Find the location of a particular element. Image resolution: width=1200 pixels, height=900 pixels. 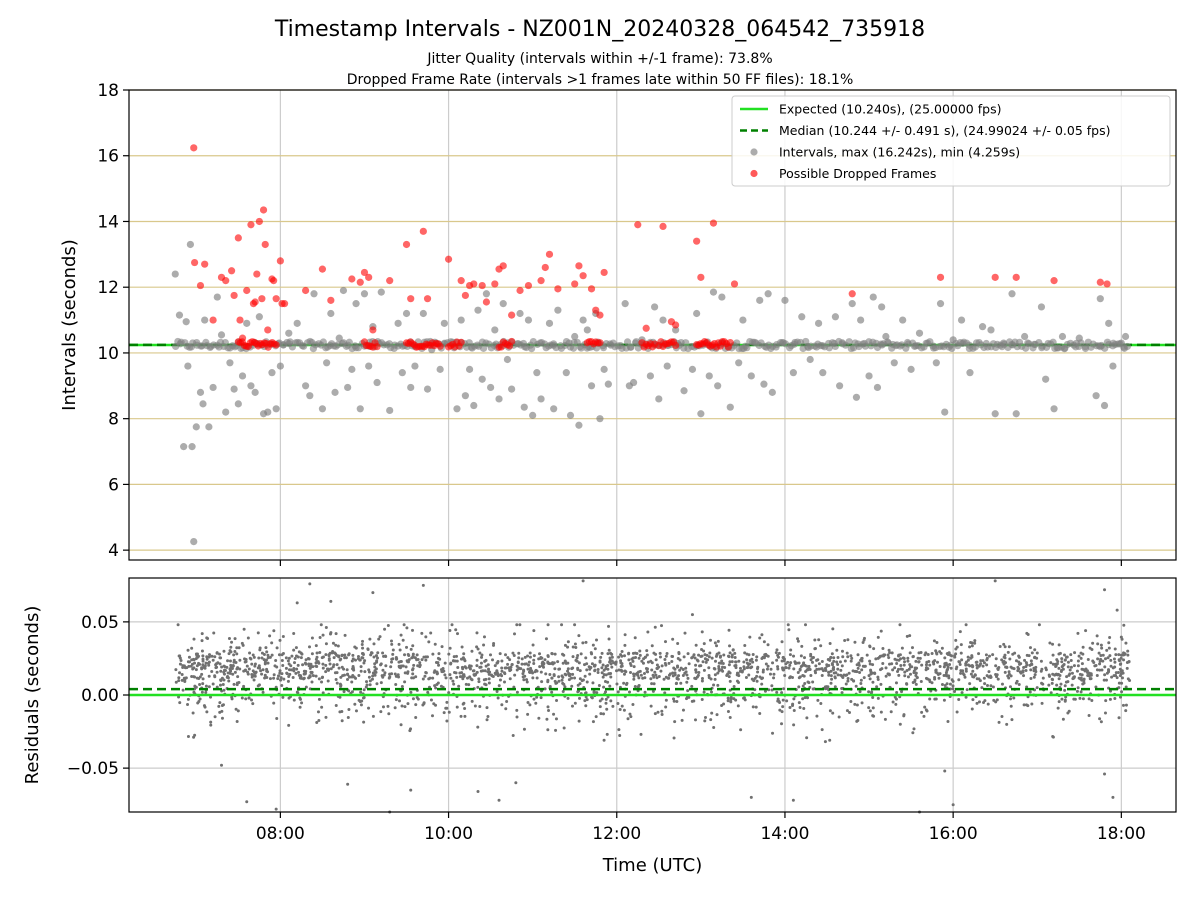

residuals-x-ticks: 08:00 10:00 12:00 14:00 16:00 18:00 is located at coordinates (701, 828).